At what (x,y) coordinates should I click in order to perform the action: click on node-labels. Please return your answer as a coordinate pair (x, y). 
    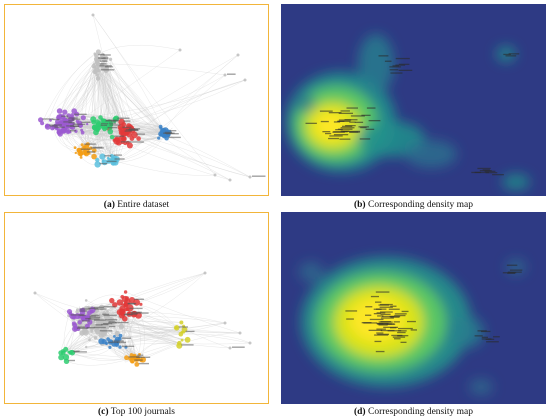
    Looking at the image, I should click on (154, 115).